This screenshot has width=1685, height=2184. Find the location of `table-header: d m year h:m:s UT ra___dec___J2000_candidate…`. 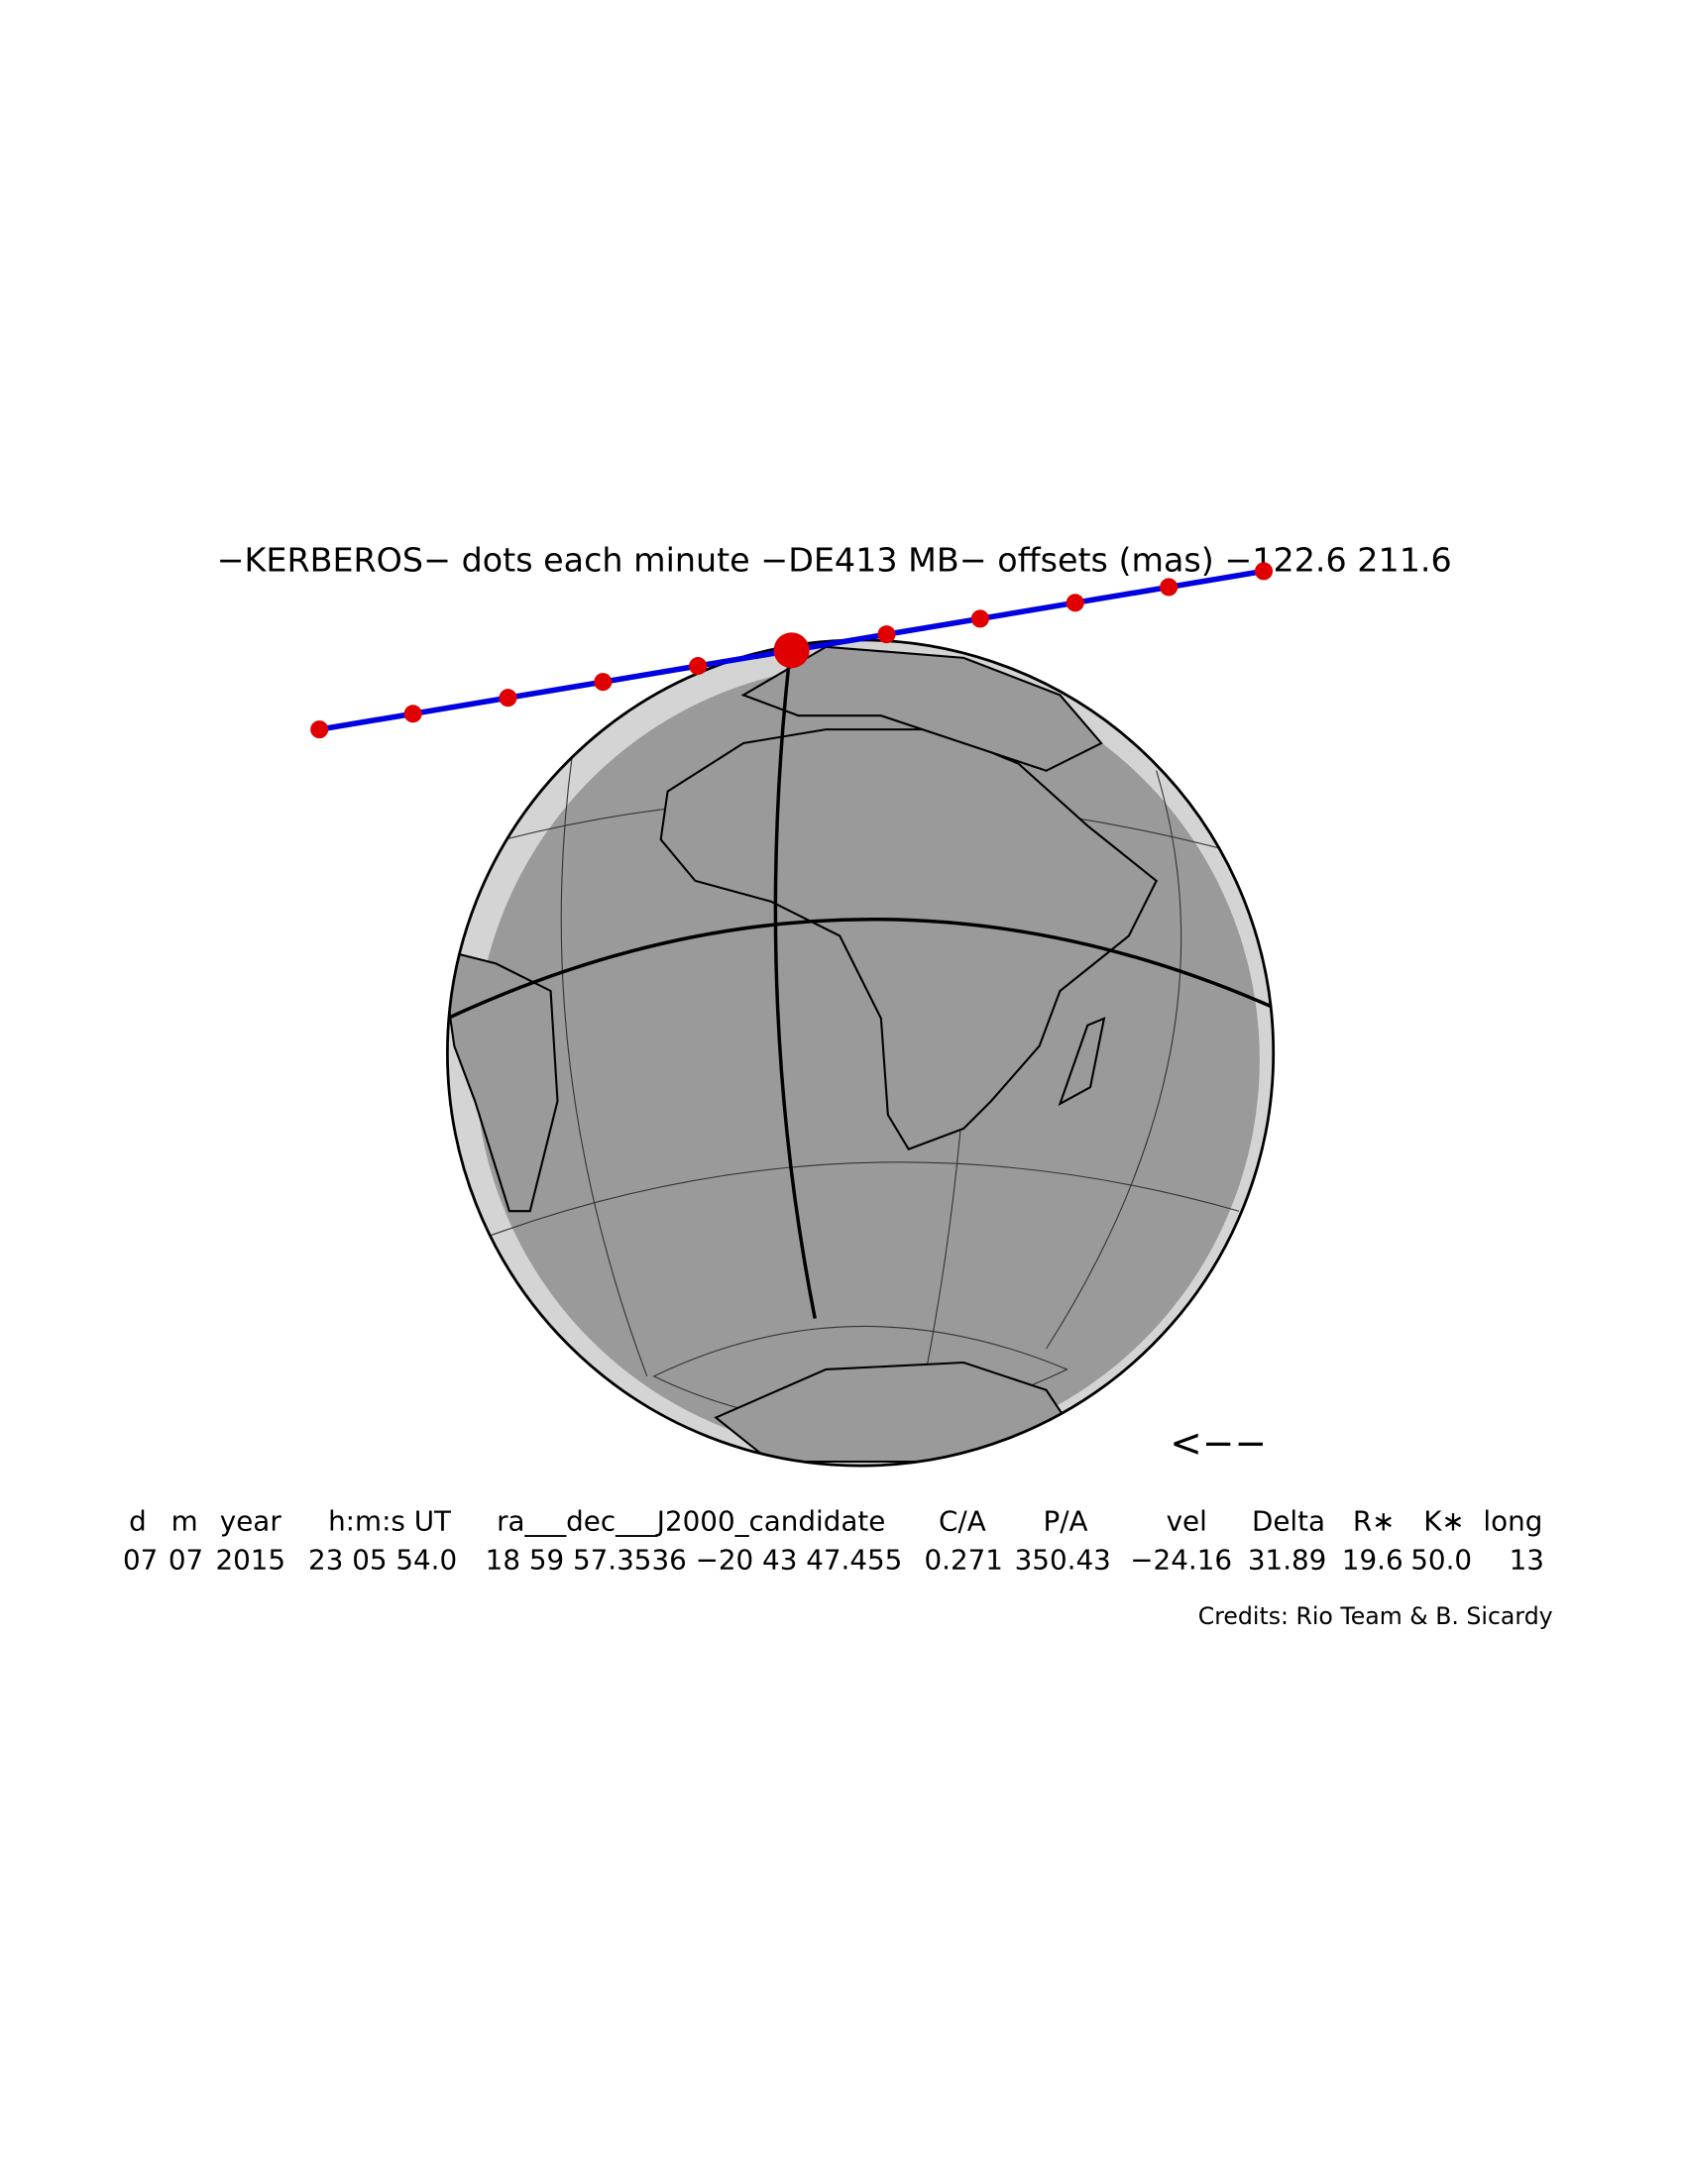

table-header: d m year h:m:s UT ra___dec___J2000_candidate… is located at coordinates (835, 1520).